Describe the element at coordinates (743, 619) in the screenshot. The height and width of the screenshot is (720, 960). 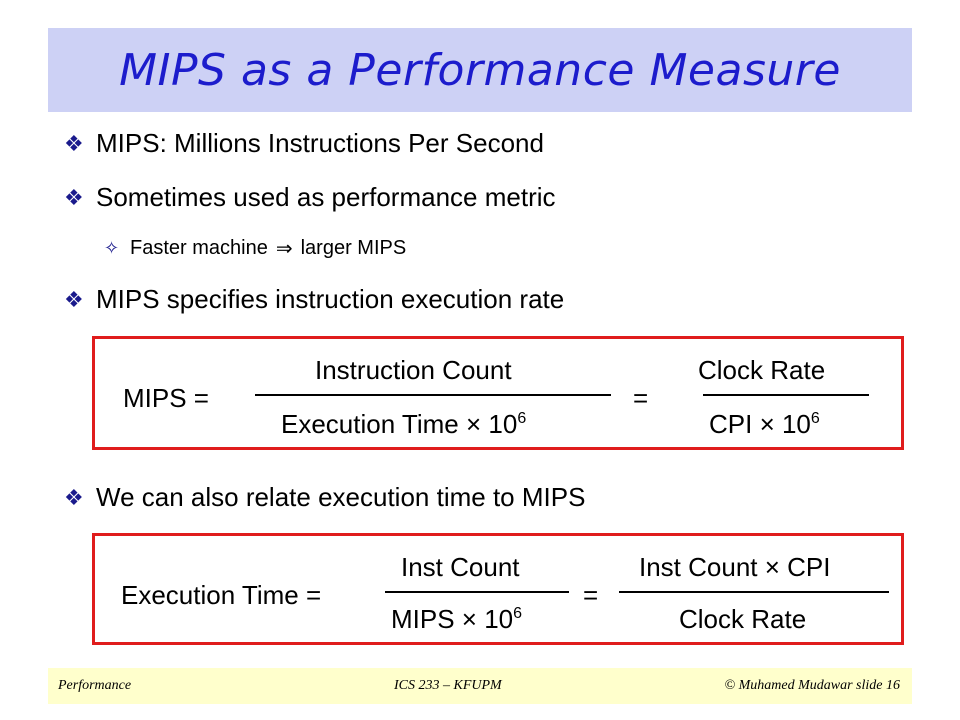
I see `formula-denominator-clock-rate: Clock Rate` at that location.